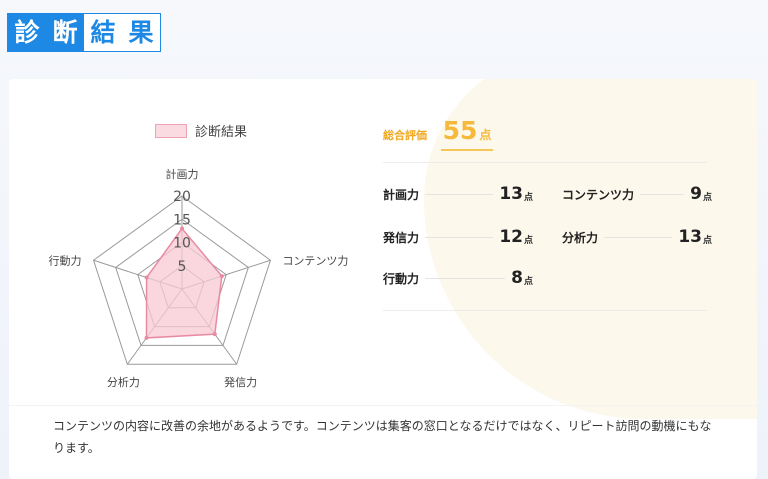  What do you see at coordinates (141, 32) in the screenshot?
I see `title-char: 果` at bounding box center [141, 32].